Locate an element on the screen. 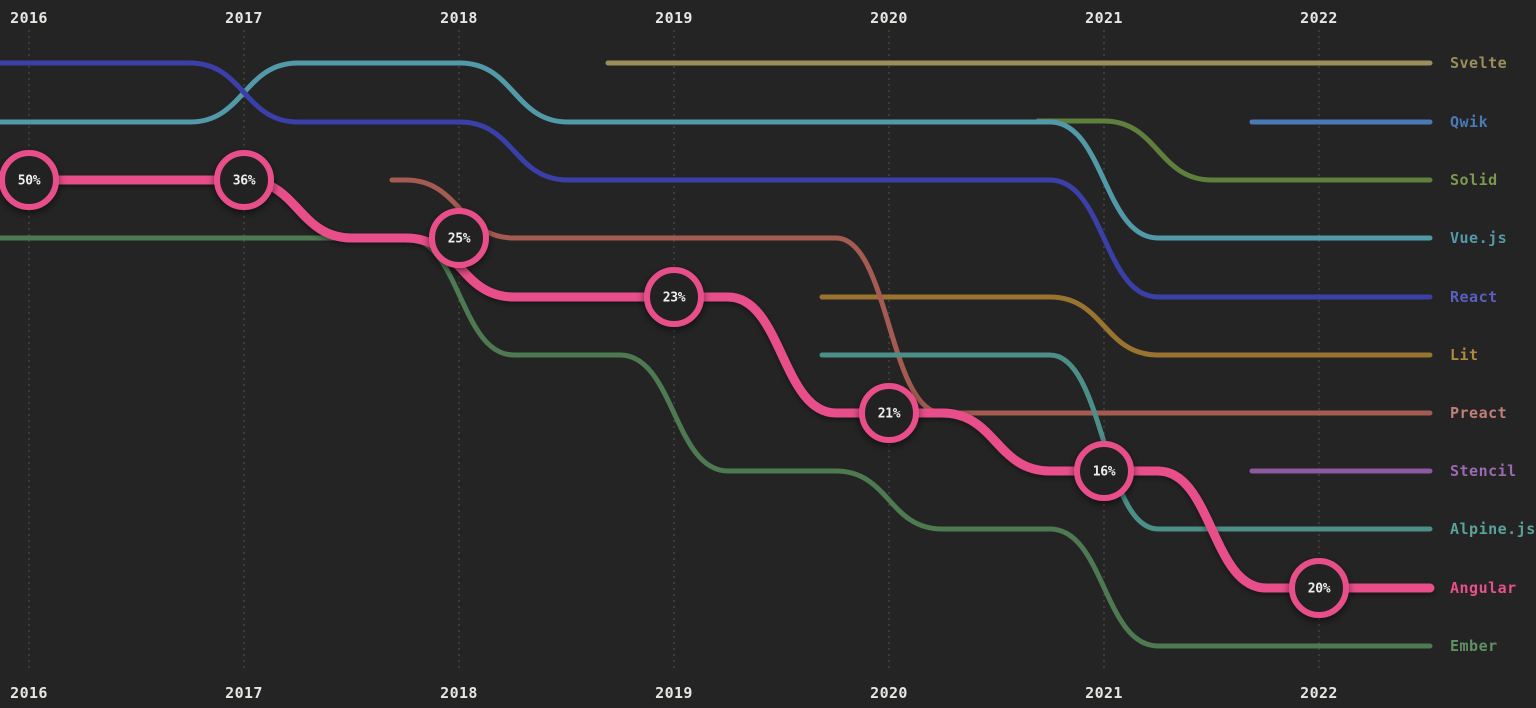 The image size is (1536, 708). marker-label-2022: 20% is located at coordinates (1319, 589).